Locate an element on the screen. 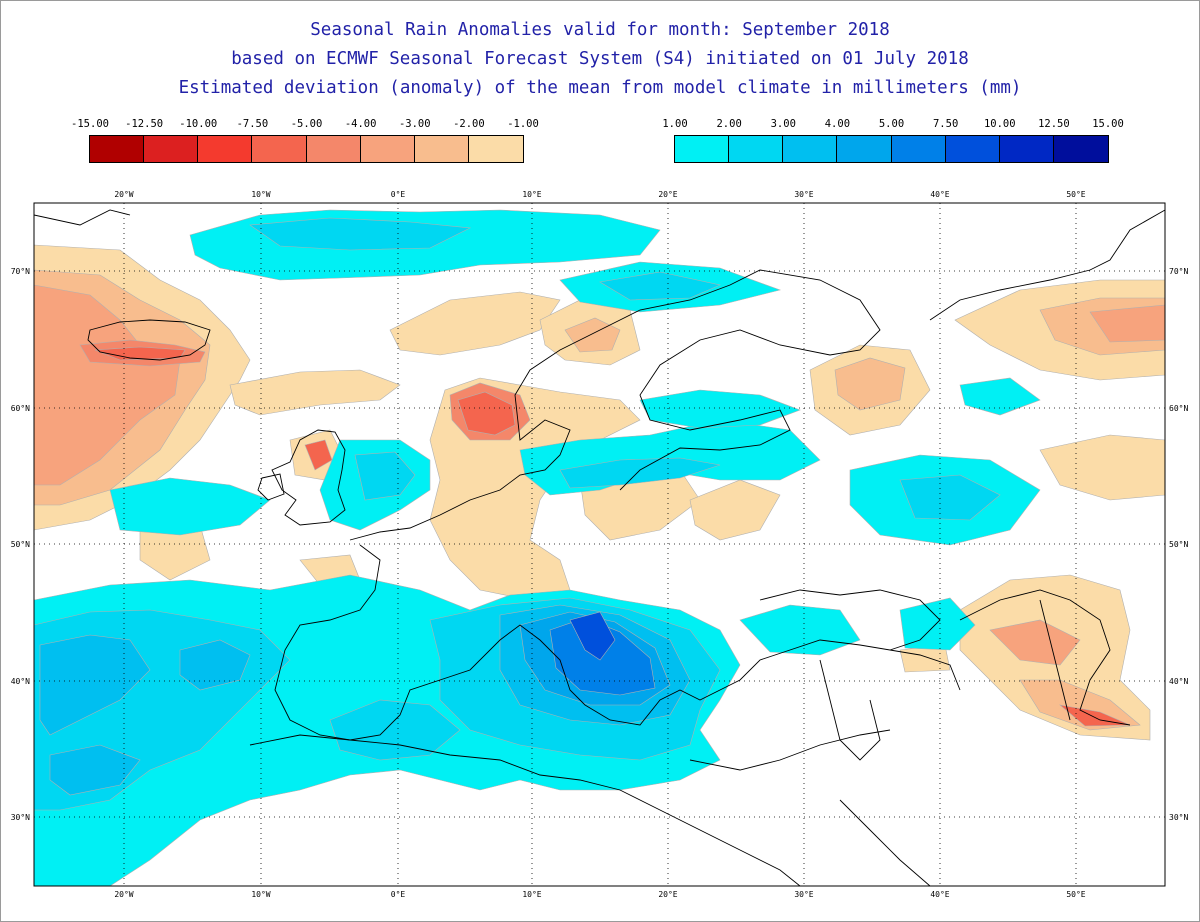 The image size is (1200, 922). legend-positive: 1.00 2.00 3.00 4.00 5.00 7.50 10.00 12.50 15.00 is located at coordinates (893, 142).